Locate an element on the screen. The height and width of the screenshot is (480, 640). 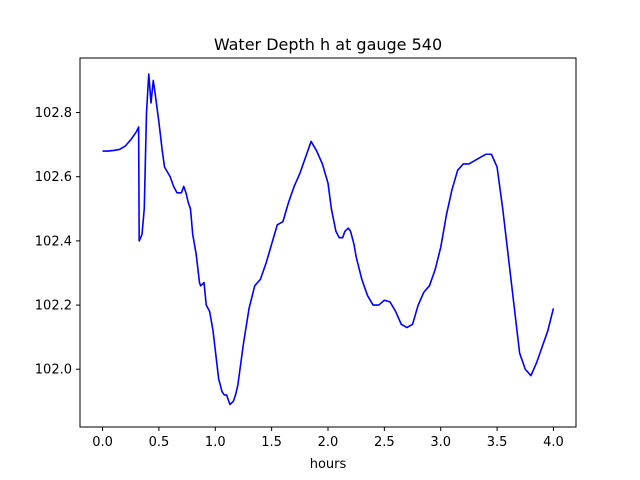
y-tick-label: 102.0 is located at coordinates (53, 370).